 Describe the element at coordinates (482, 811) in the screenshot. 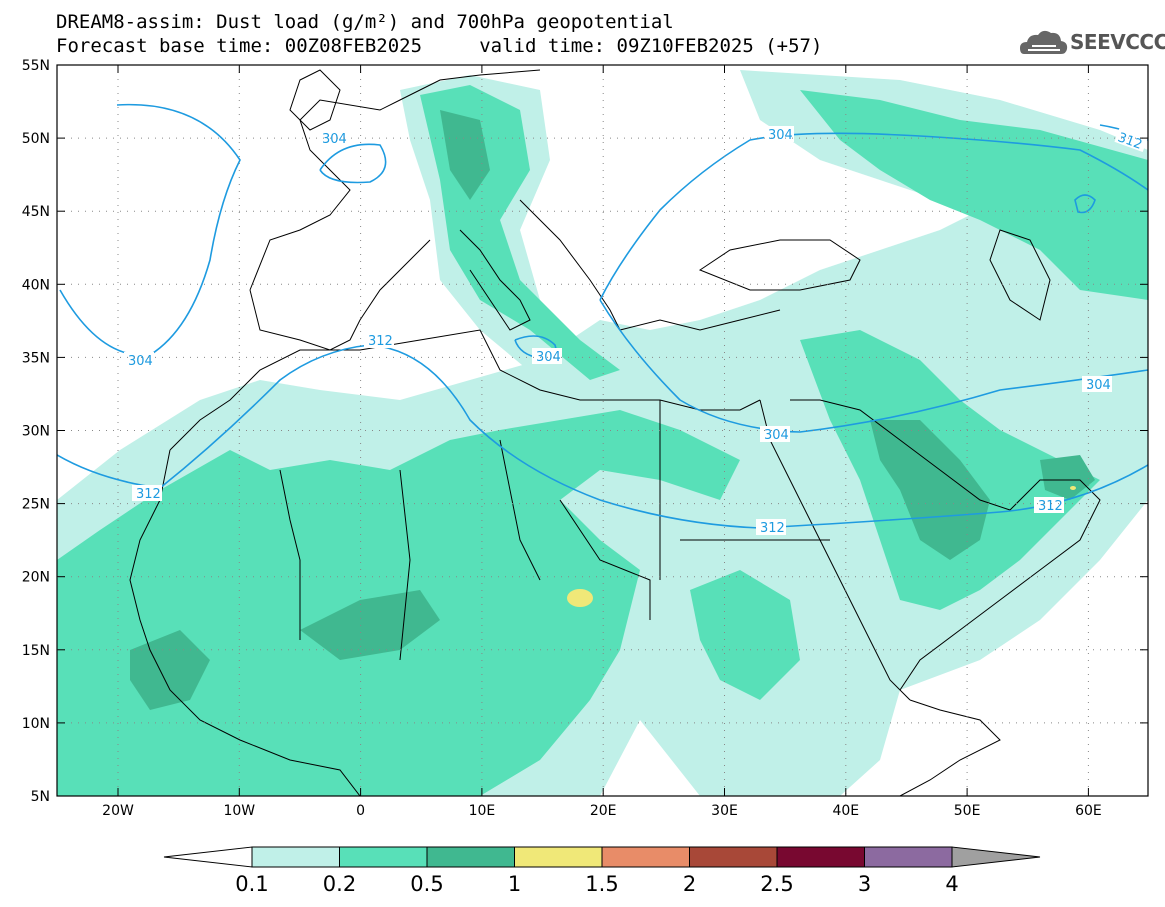

I see `lon-label: 10E` at that location.